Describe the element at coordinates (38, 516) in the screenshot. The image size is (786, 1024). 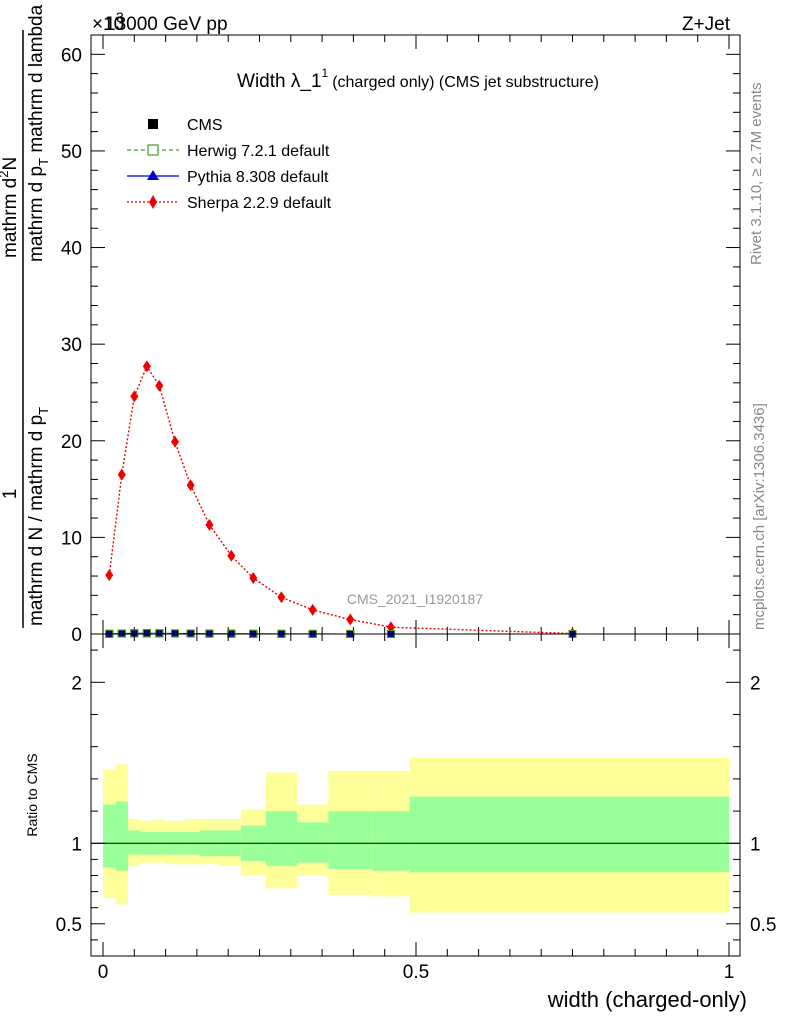
I see `ylabel-denominator: mathrm d N / mathrm d pT` at that location.